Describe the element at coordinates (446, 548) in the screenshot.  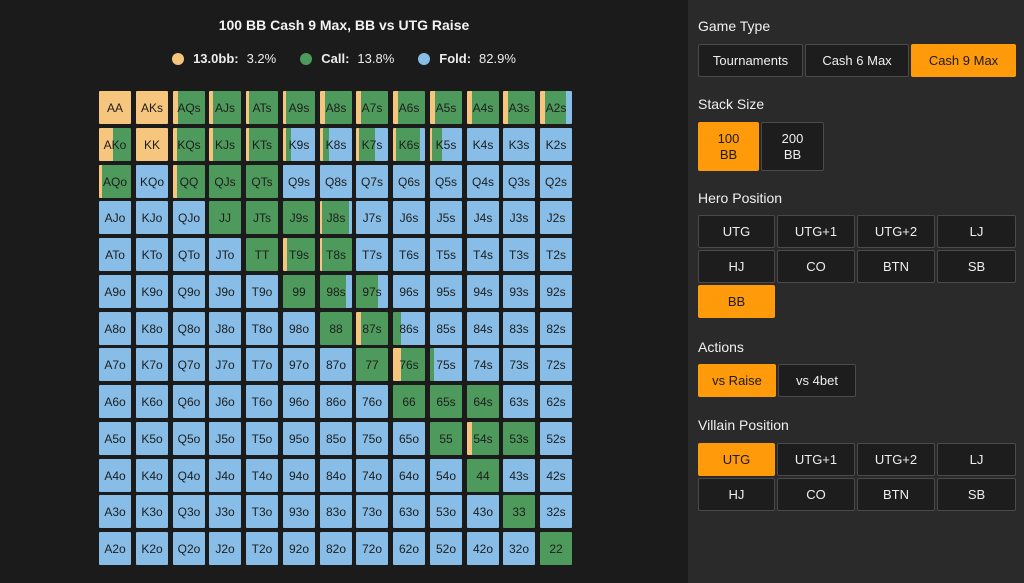
I see `hand-cell: 52o` at that location.